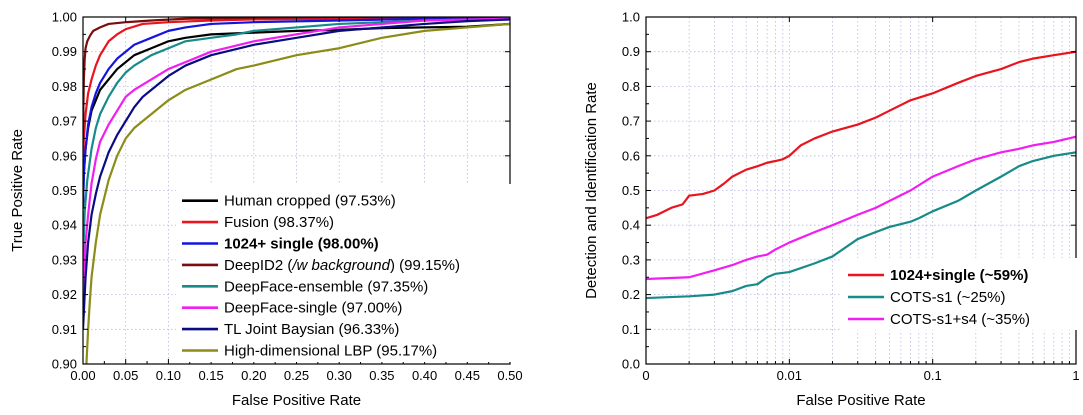 The image size is (1083, 415). I want to click on y-axis-title: True Positive Rate, so click(17, 190).